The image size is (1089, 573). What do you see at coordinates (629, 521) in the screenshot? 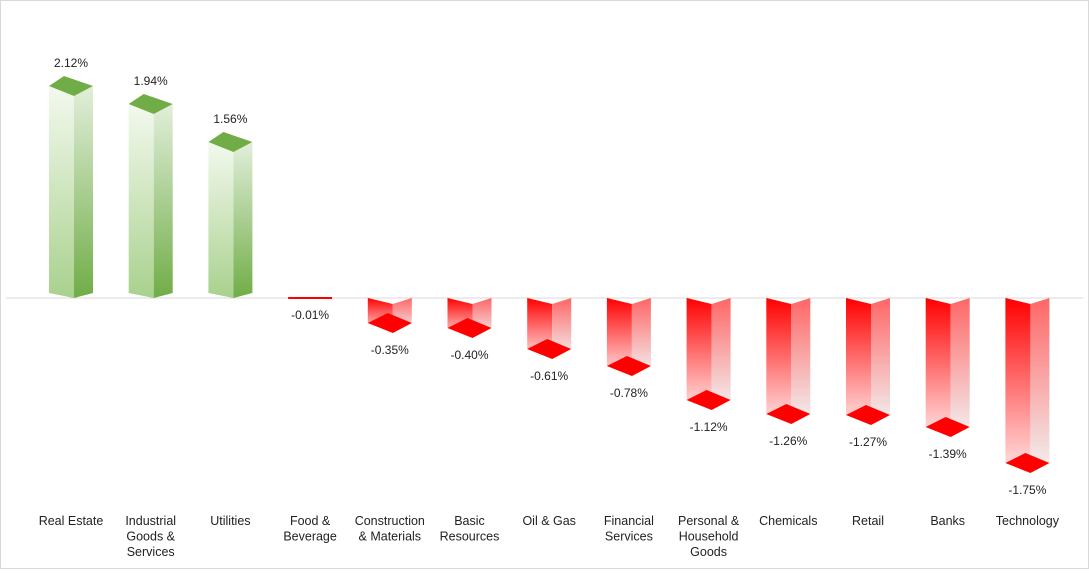
I see `category-label-line: Financial` at bounding box center [629, 521].